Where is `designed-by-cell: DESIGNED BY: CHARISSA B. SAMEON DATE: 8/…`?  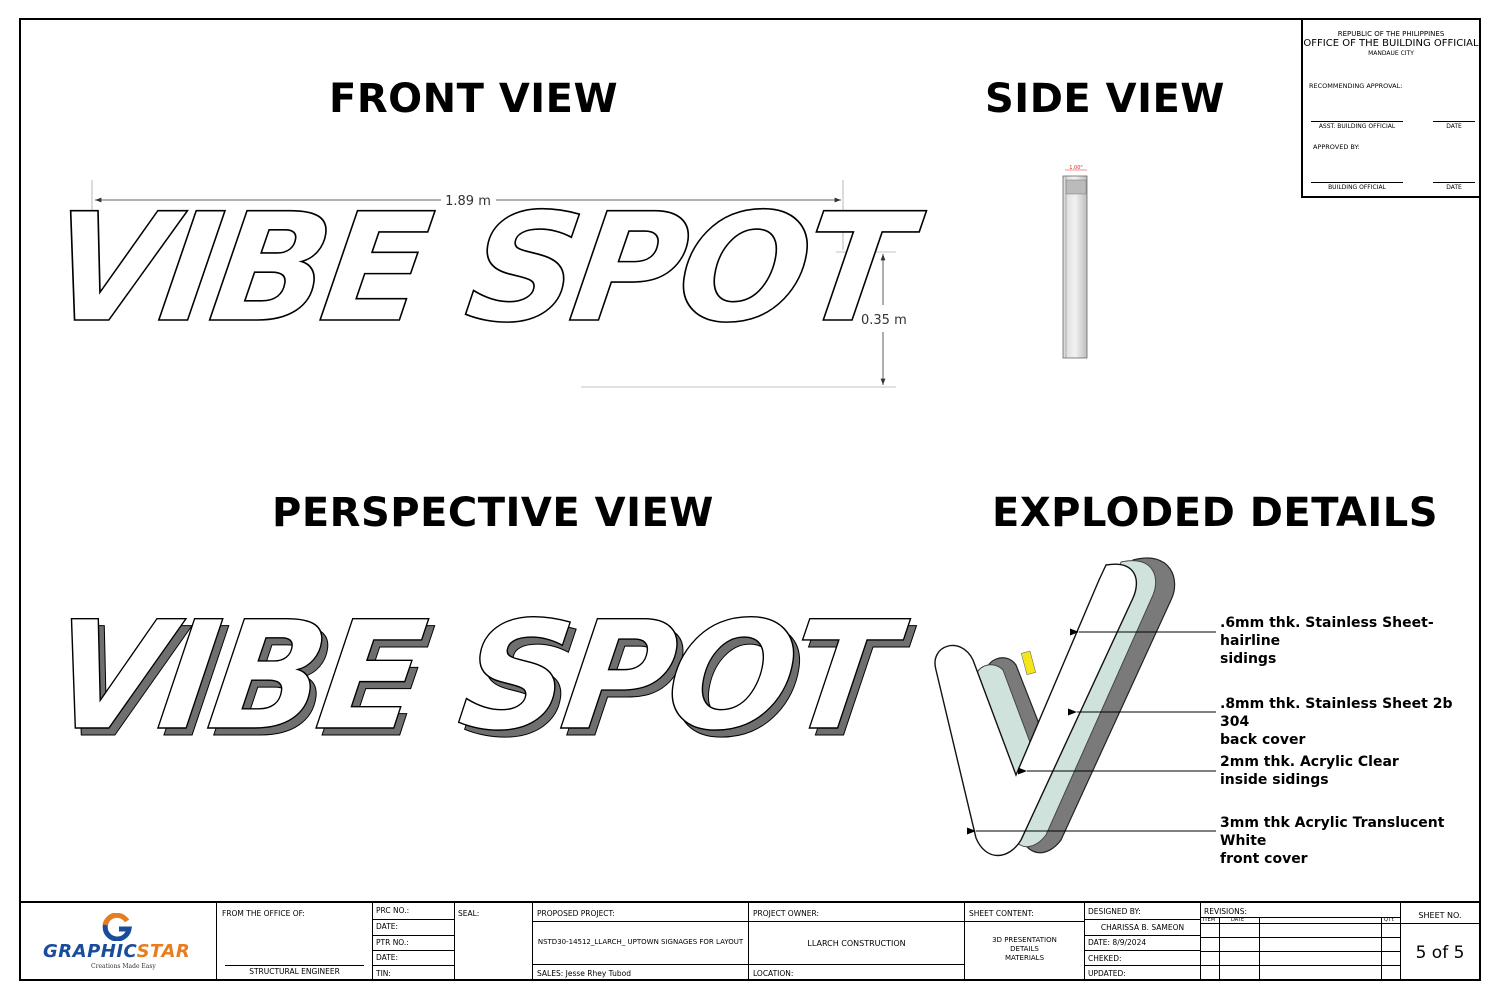 designed-by-cell: DESIGNED BY: CHARISSA B. SAMEON DATE: 8/… is located at coordinates (1143, 942).